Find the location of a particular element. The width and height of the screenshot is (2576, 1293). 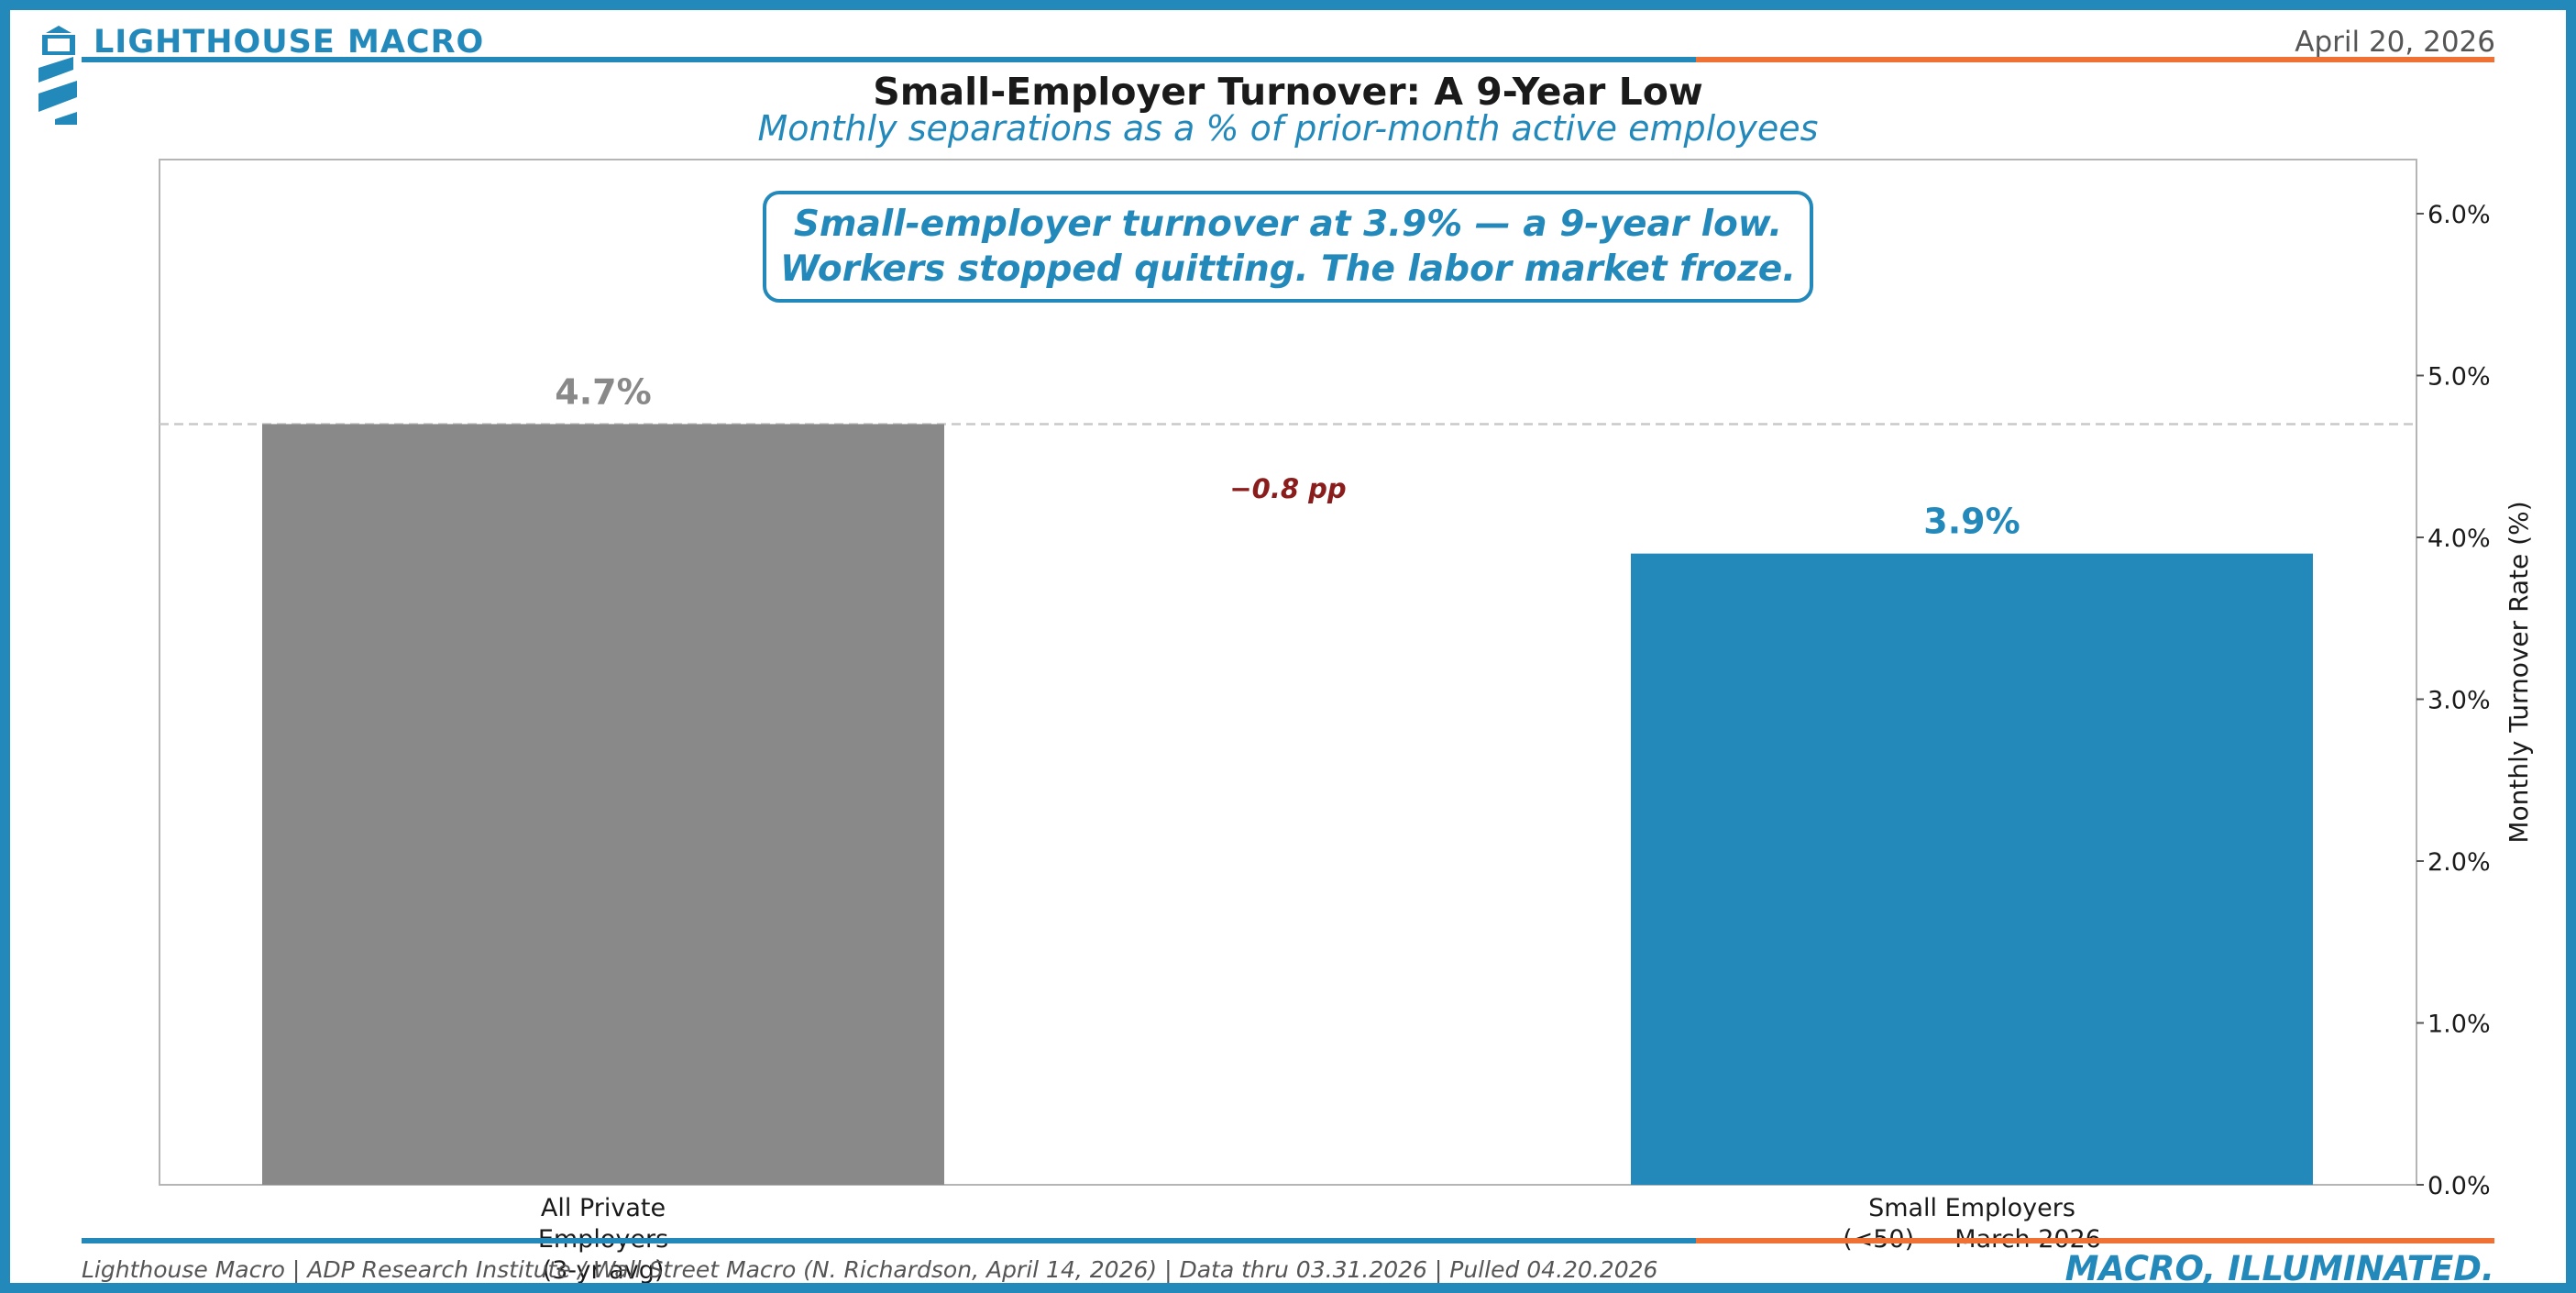

lighthouse-icon is located at coordinates (58, 75).